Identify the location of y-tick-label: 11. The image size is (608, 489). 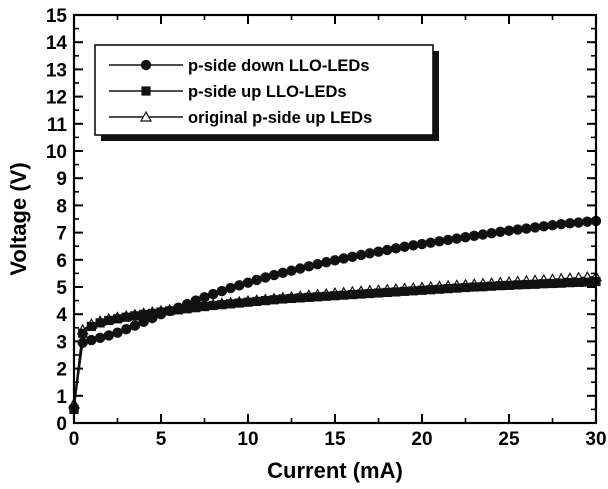
(57, 125).